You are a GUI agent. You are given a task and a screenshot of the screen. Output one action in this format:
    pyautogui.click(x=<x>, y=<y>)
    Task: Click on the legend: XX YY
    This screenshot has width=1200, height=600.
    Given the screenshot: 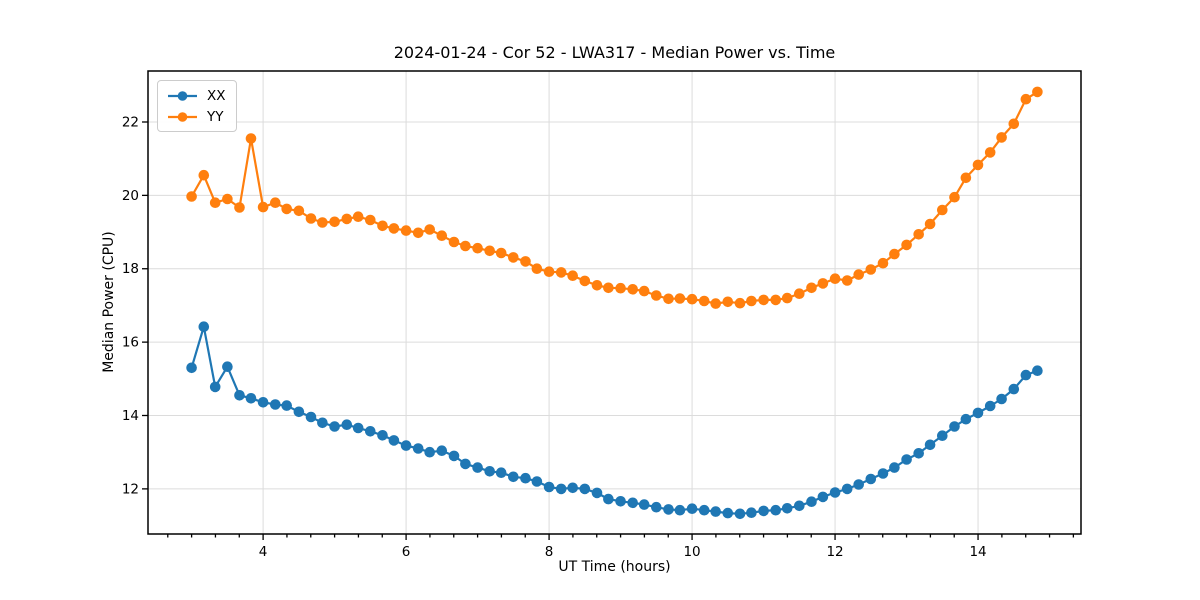 What is the action you would take?
    pyautogui.click(x=197, y=106)
    